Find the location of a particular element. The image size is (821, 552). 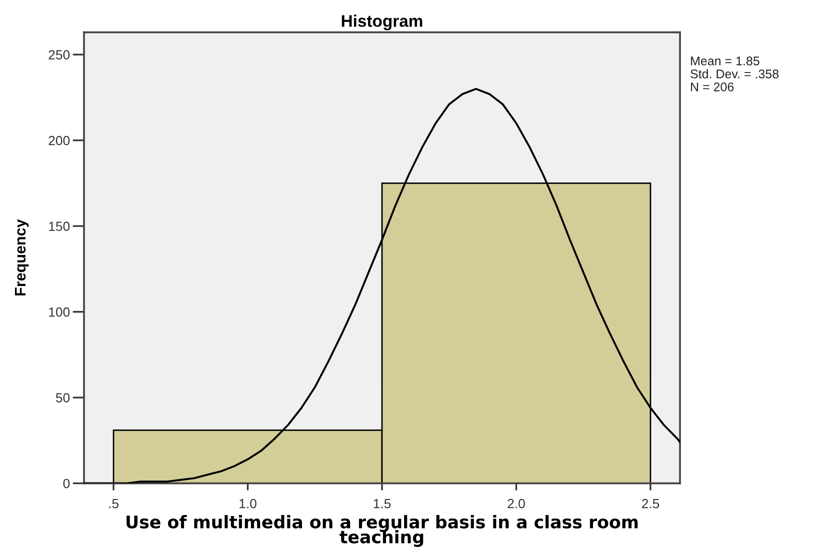

x-tick-label: 1.0 is located at coordinates (248, 503).